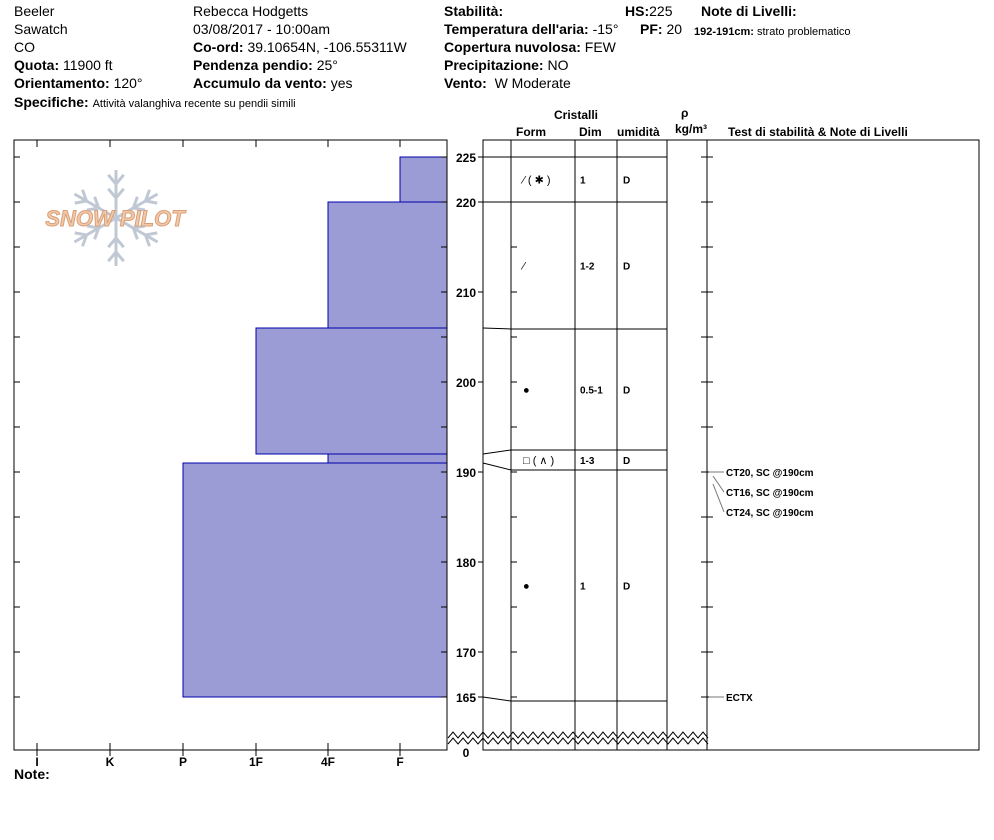  What do you see at coordinates (600, 47) in the screenshot?
I see `sky-value: FEW` at bounding box center [600, 47].